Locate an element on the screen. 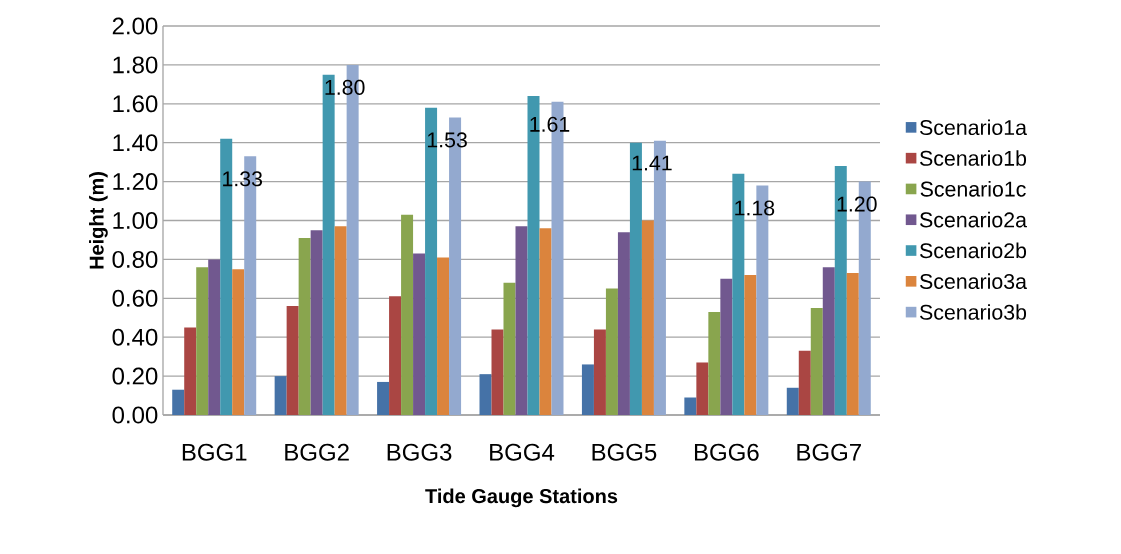 The height and width of the screenshot is (554, 1121). y-tick-label: 1.40 is located at coordinates (135, 143).